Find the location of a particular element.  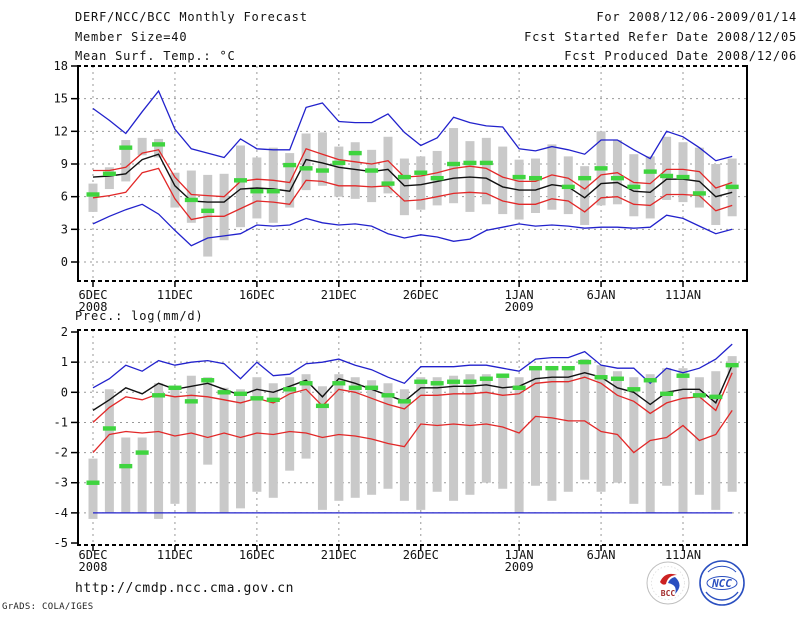

refer-date-label: Fcst Started Refer Date 2008/12/05 is located at coordinates (660, 37).